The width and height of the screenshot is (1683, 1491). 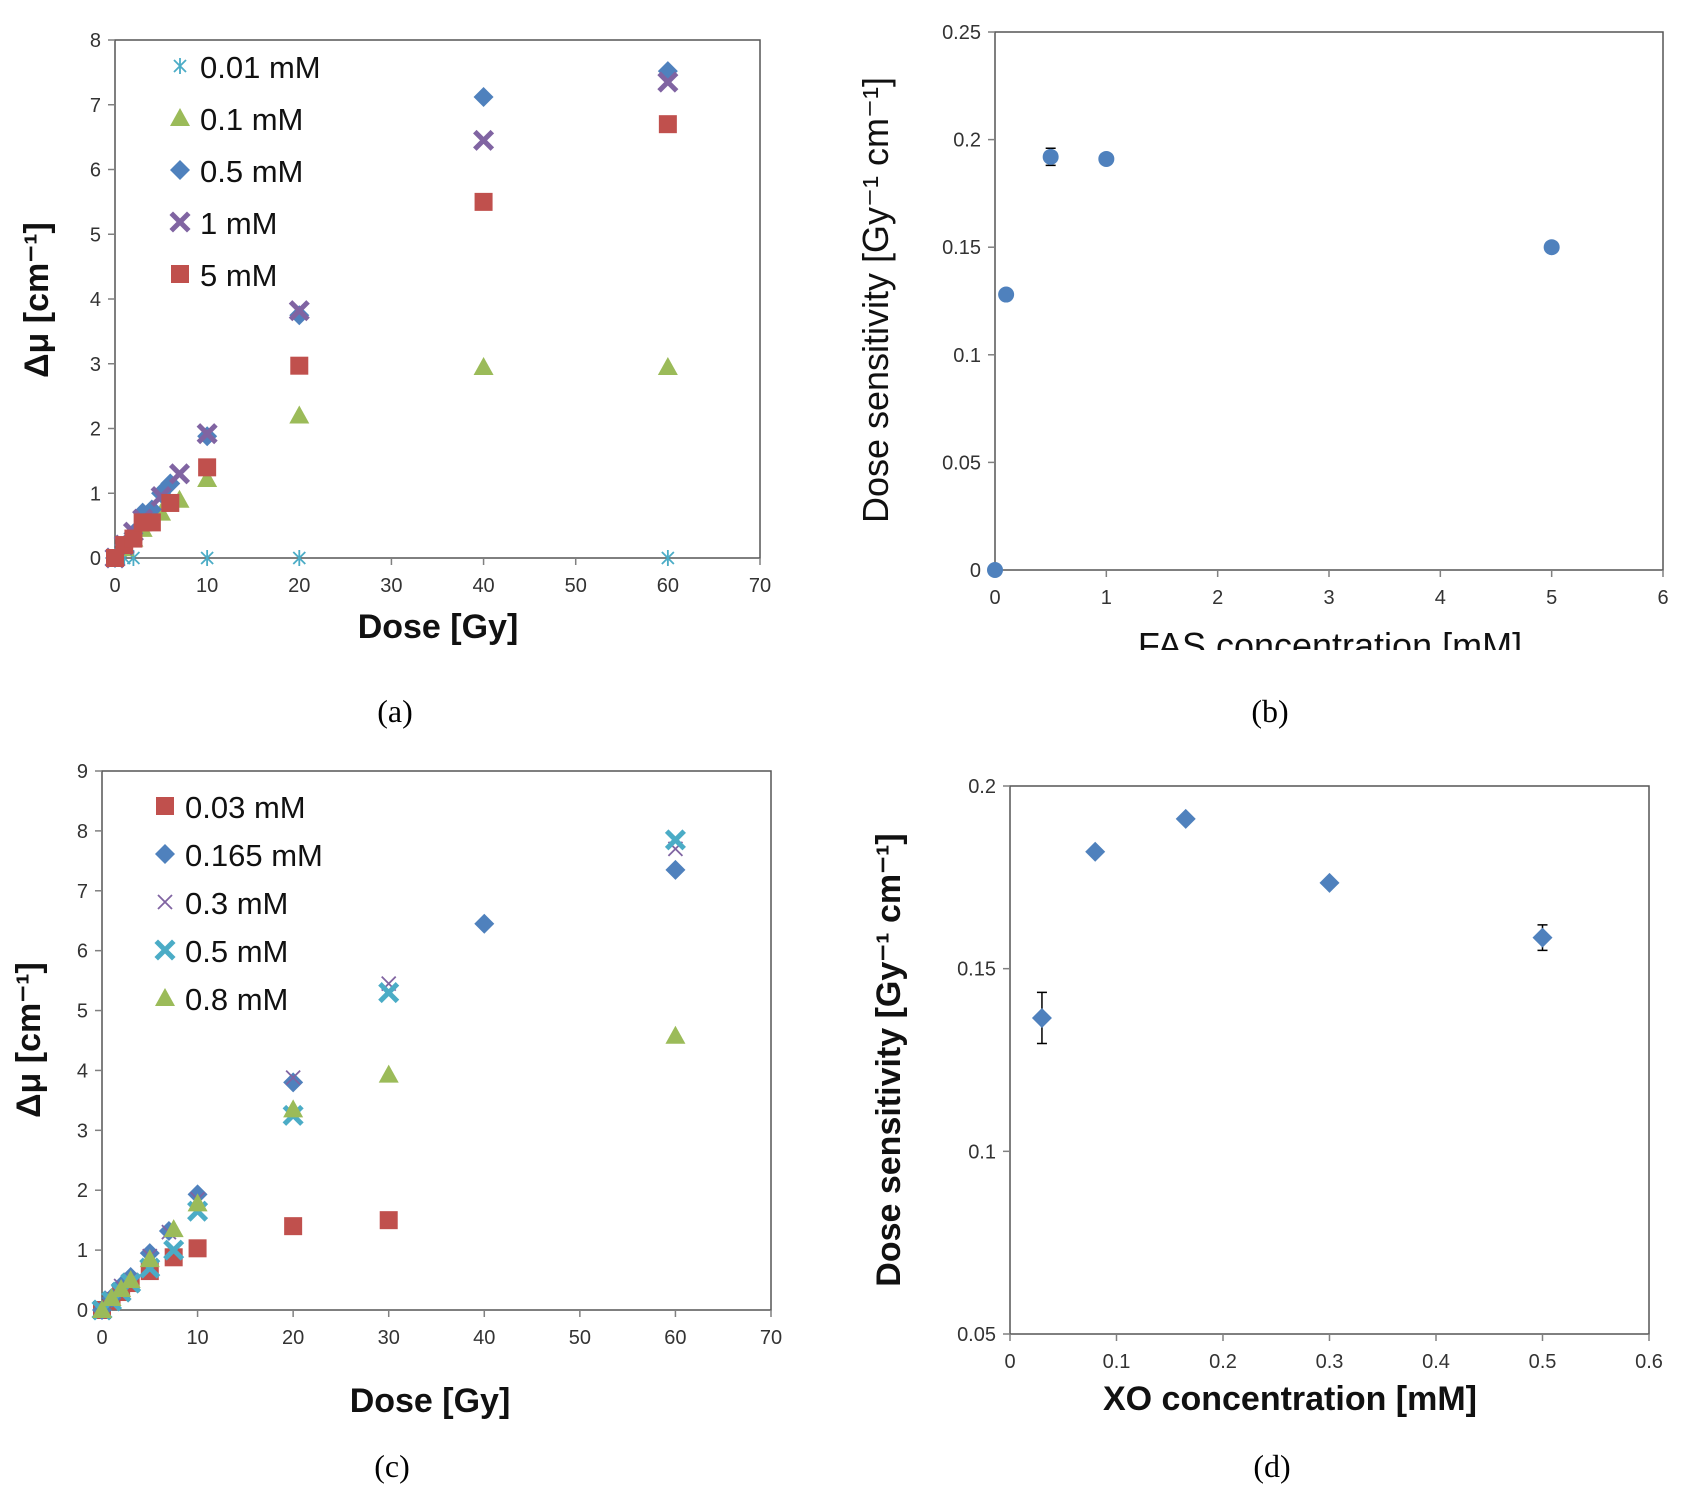 What do you see at coordinates (1272, 1466) in the screenshot?
I see `caption-d: (d)` at bounding box center [1272, 1466].